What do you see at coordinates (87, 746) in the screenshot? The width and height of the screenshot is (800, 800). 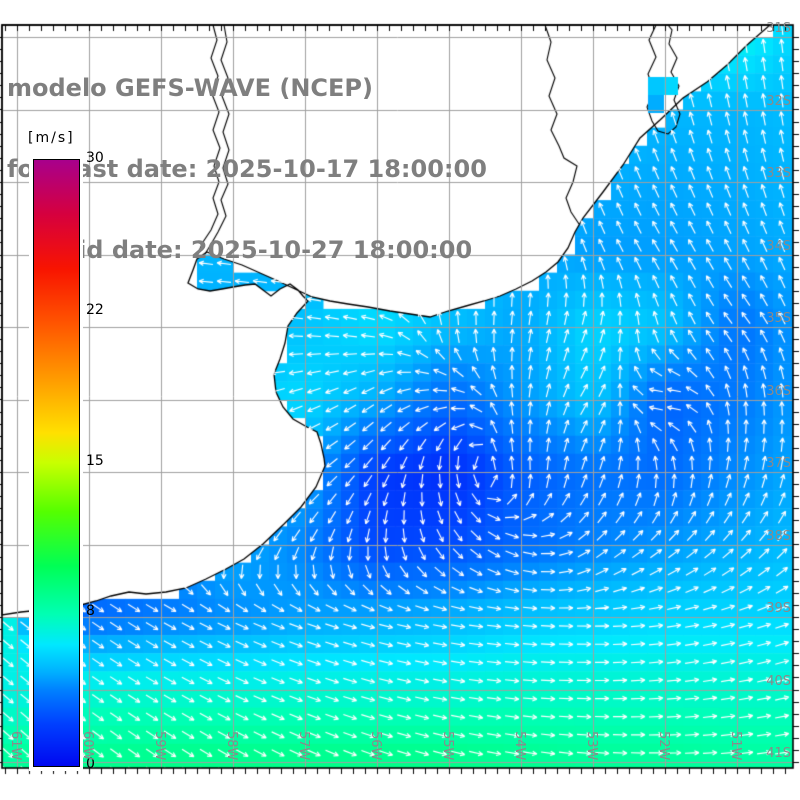 I see `lon-label-60W: 60W` at bounding box center [87, 746].